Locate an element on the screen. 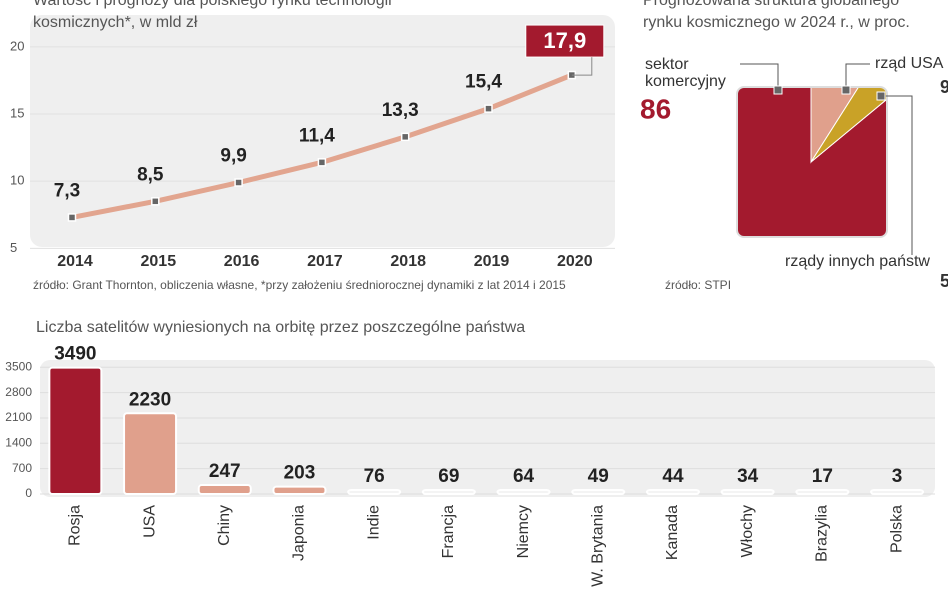 The image size is (948, 593). y-tick-label: 0 is located at coordinates (28, 493).